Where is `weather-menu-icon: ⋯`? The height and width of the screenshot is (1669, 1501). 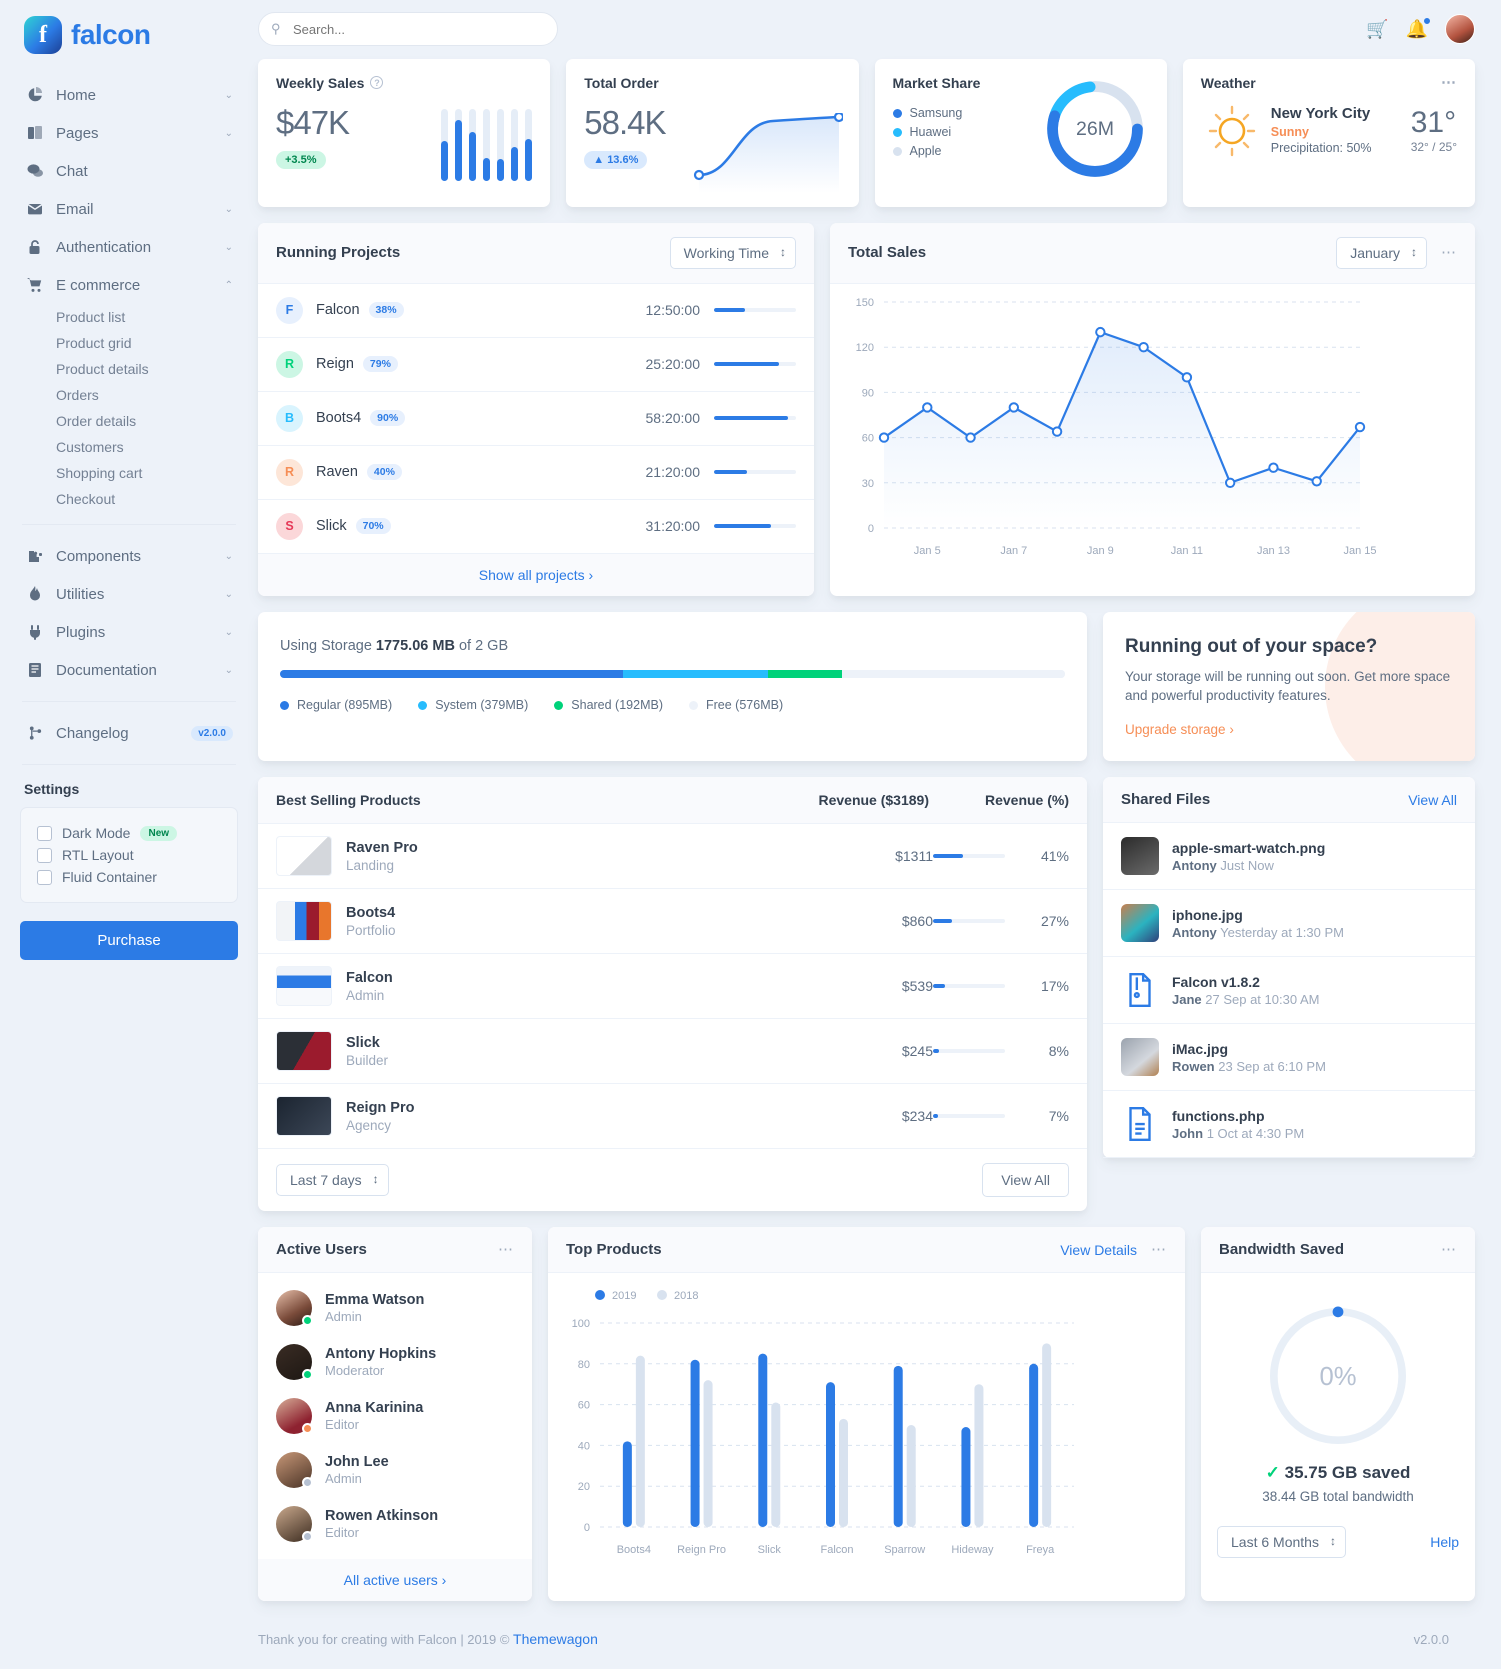
weather-menu-icon: ⋯ is located at coordinates (1449, 82).